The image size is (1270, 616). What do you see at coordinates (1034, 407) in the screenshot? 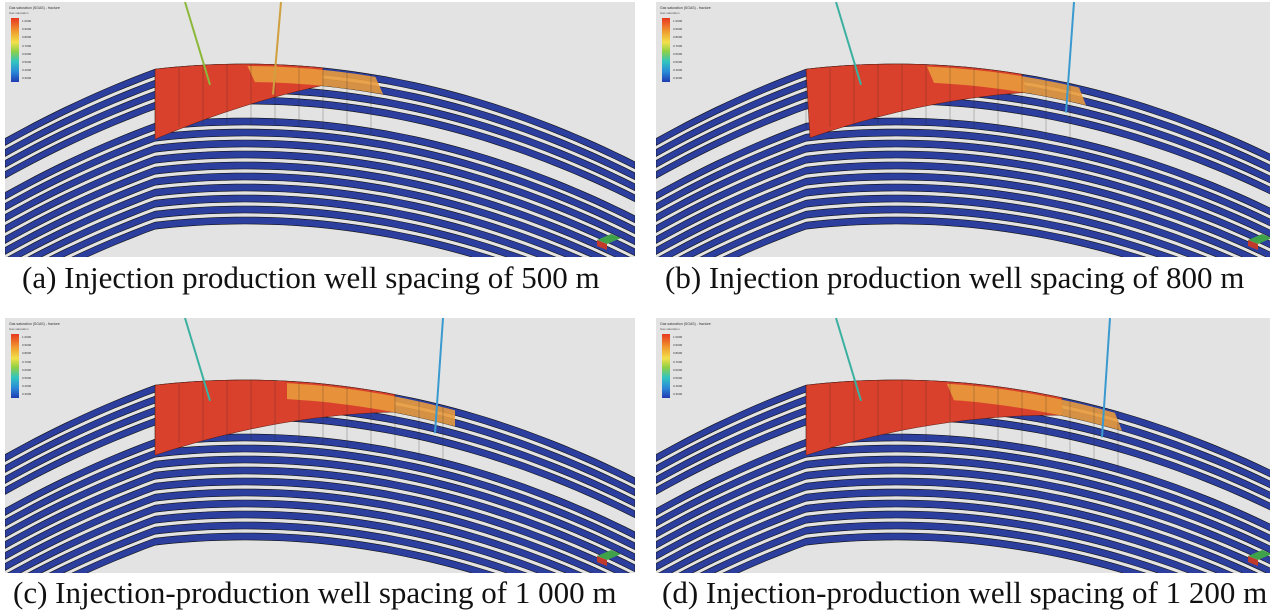
I see `transition-zone` at bounding box center [1034, 407].